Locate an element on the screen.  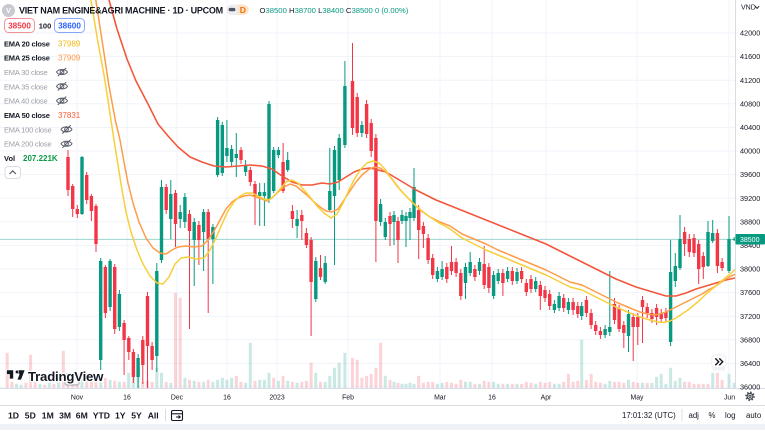
svg-text: 37989 is located at coordinates (69, 43).